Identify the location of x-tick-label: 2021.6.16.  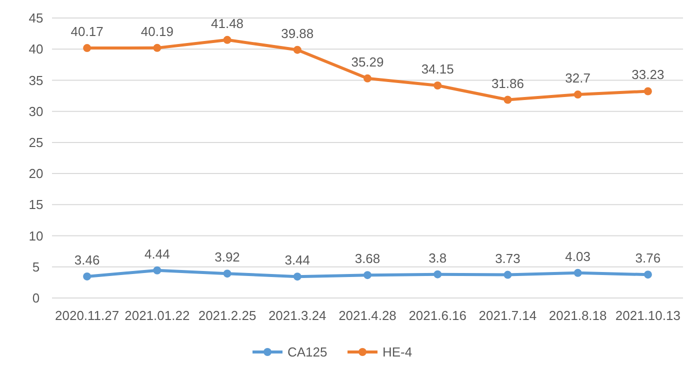
(437, 315).